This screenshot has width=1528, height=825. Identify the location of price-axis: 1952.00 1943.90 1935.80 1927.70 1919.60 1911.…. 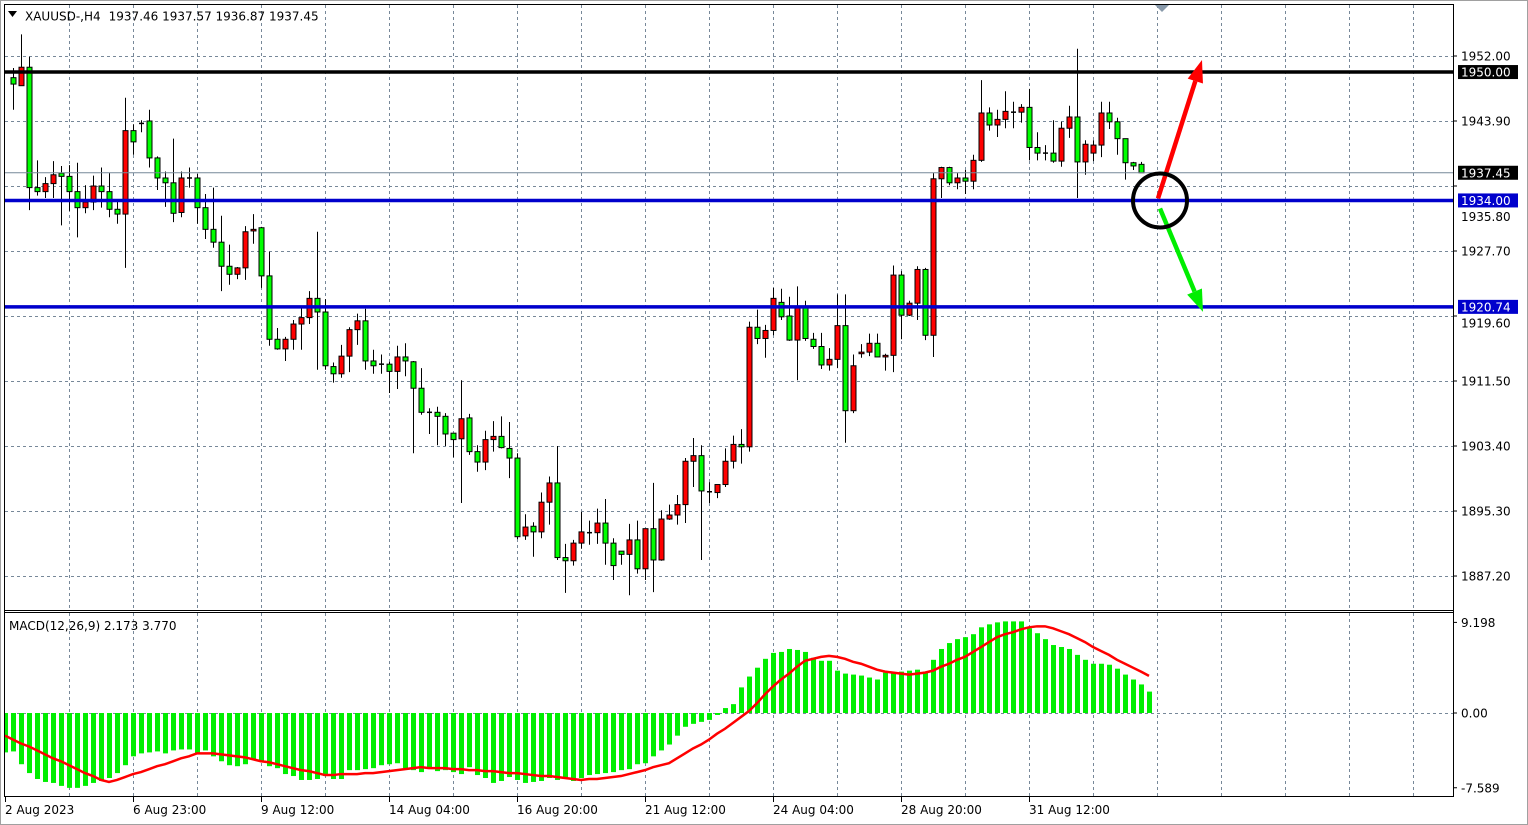
(1485, 317).